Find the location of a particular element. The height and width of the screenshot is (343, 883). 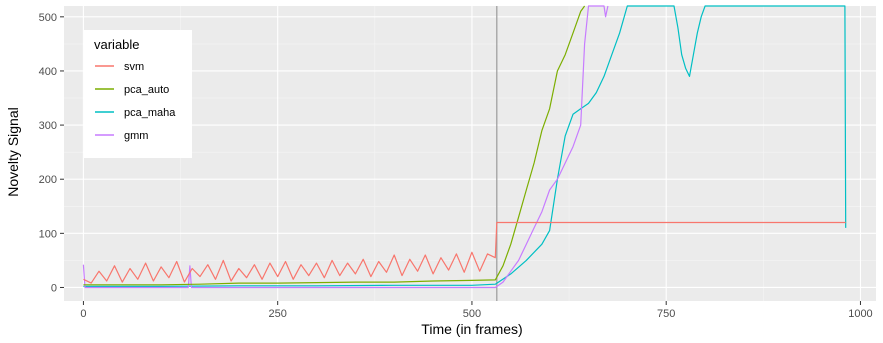

y-tick-label: 500 is located at coordinates (48, 18).